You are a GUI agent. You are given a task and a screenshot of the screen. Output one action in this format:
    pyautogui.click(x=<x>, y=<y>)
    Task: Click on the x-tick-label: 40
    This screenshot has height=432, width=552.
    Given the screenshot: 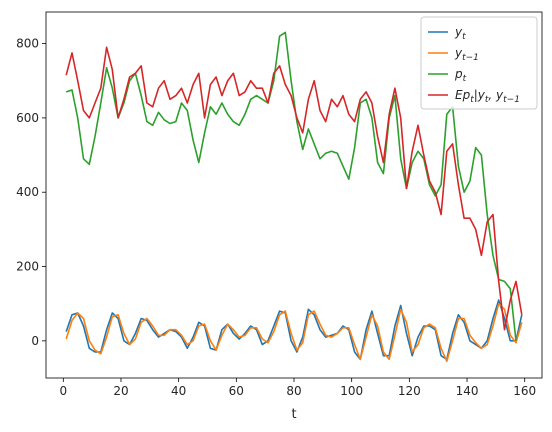 What is the action you would take?
    pyautogui.click(x=178, y=391)
    